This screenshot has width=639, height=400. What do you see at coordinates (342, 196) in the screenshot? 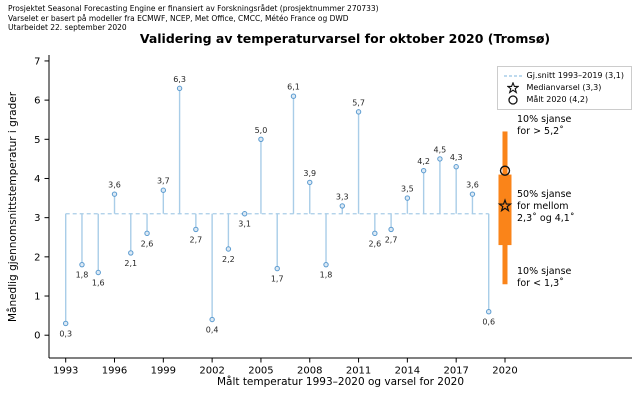
I see `value-label: 3,3` at bounding box center [342, 196].